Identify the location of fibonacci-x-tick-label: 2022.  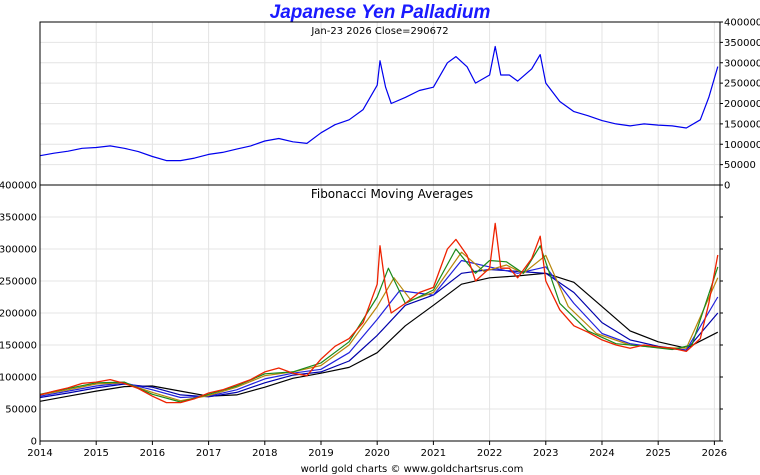
(489, 453).